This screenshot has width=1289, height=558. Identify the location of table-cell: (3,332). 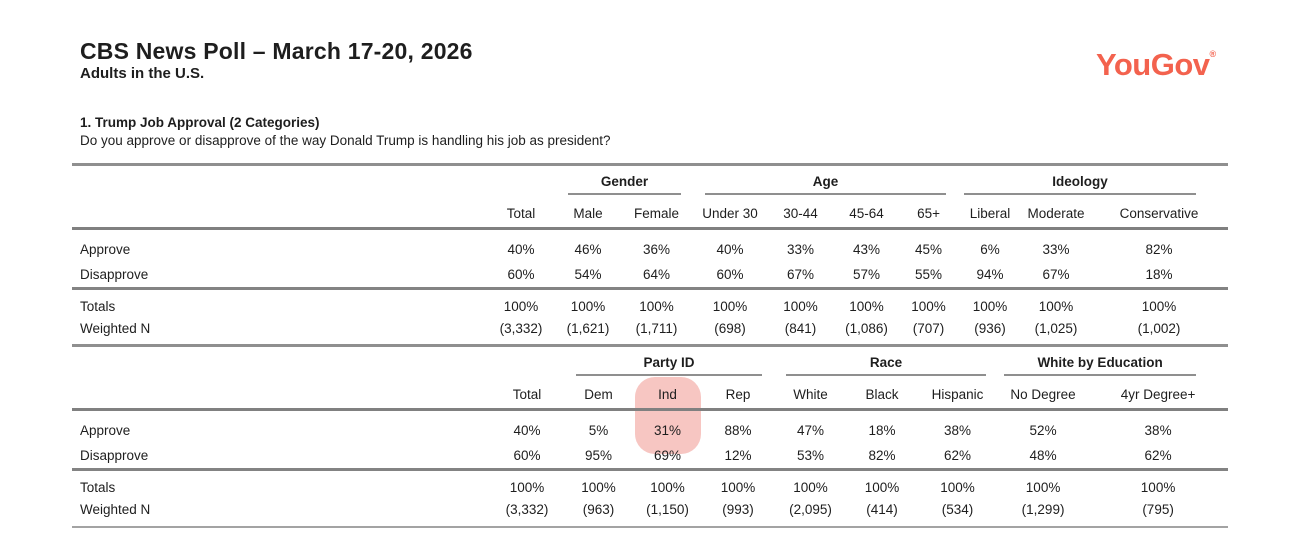
(527, 509).